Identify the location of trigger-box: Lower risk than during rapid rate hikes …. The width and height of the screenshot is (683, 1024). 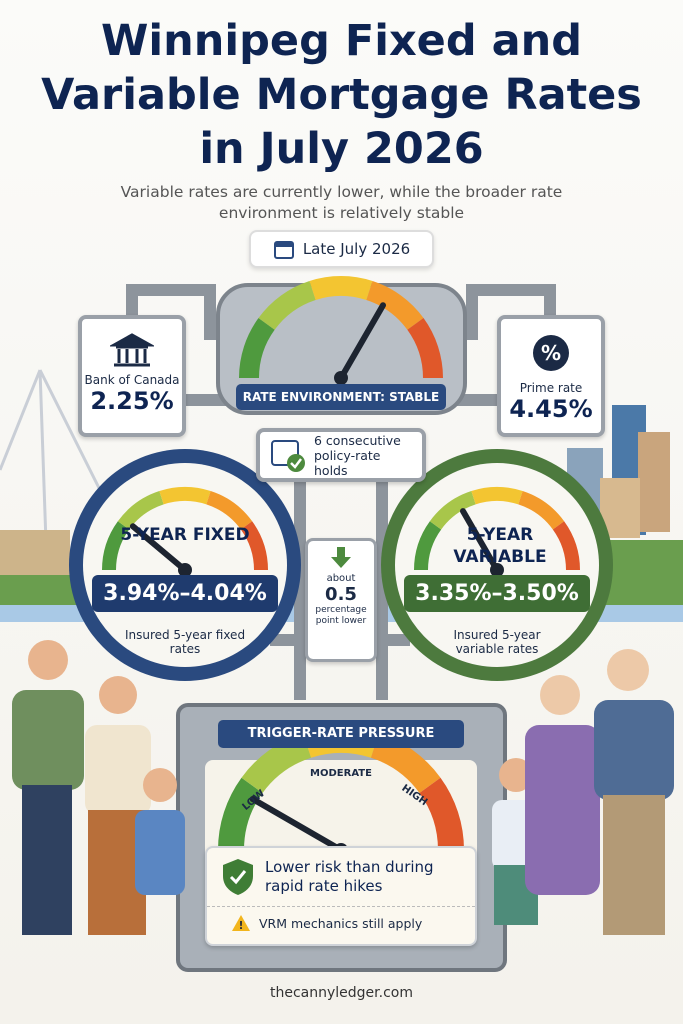
(341, 896).